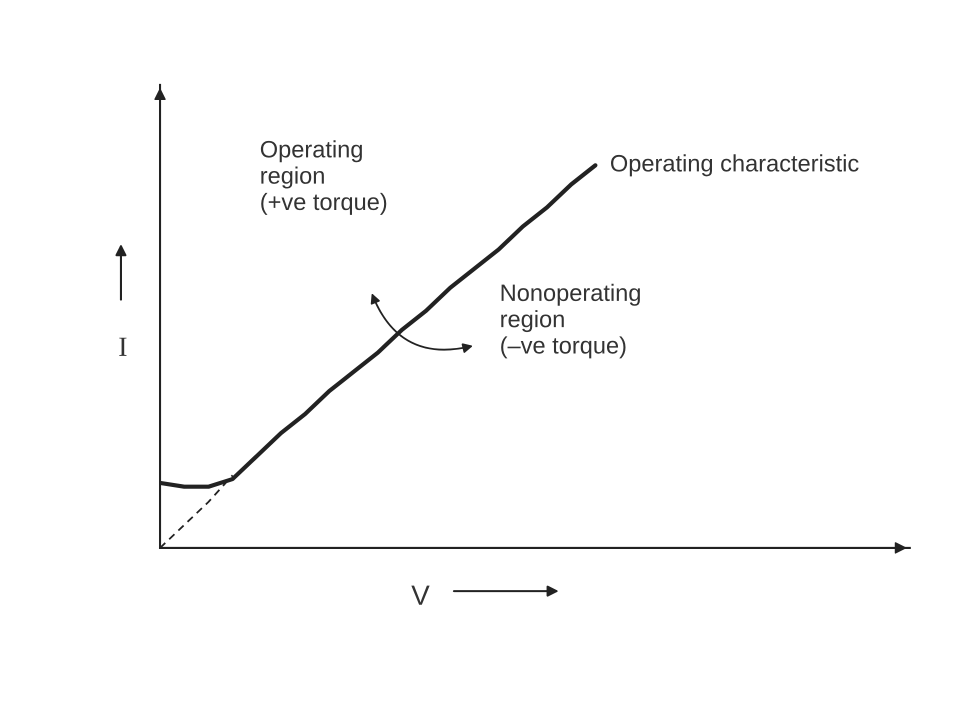  I want to click on series-label: Operating characteristic, so click(735, 165).